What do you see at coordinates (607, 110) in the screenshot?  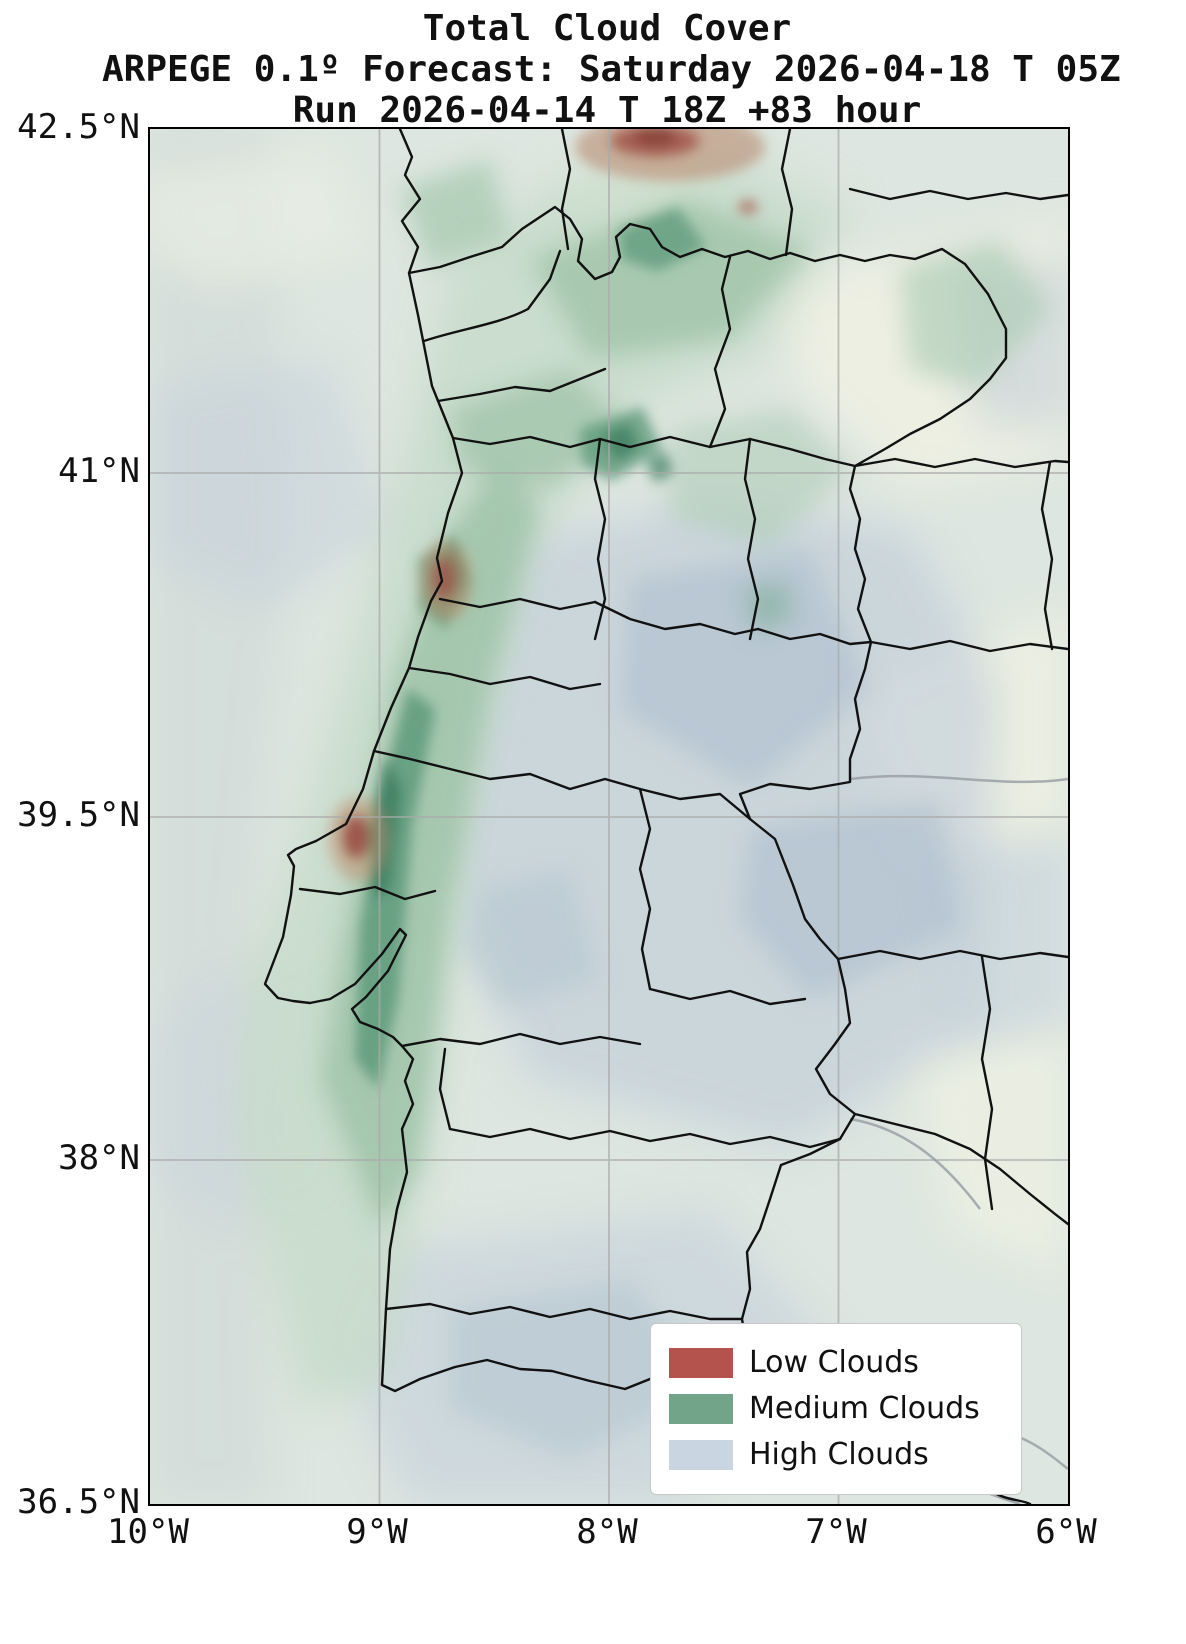 I see `title-line-3: Run 2026-04-14 T 18Z +83 hour` at bounding box center [607, 110].